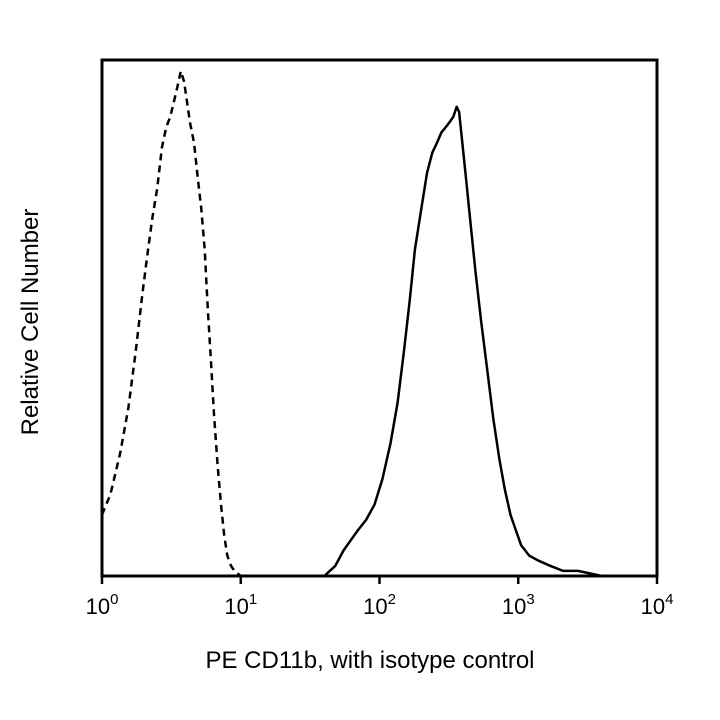 Image resolution: width=720 pixels, height=720 pixels. I want to click on x-tick-label: 10⁴, so click(657, 605).